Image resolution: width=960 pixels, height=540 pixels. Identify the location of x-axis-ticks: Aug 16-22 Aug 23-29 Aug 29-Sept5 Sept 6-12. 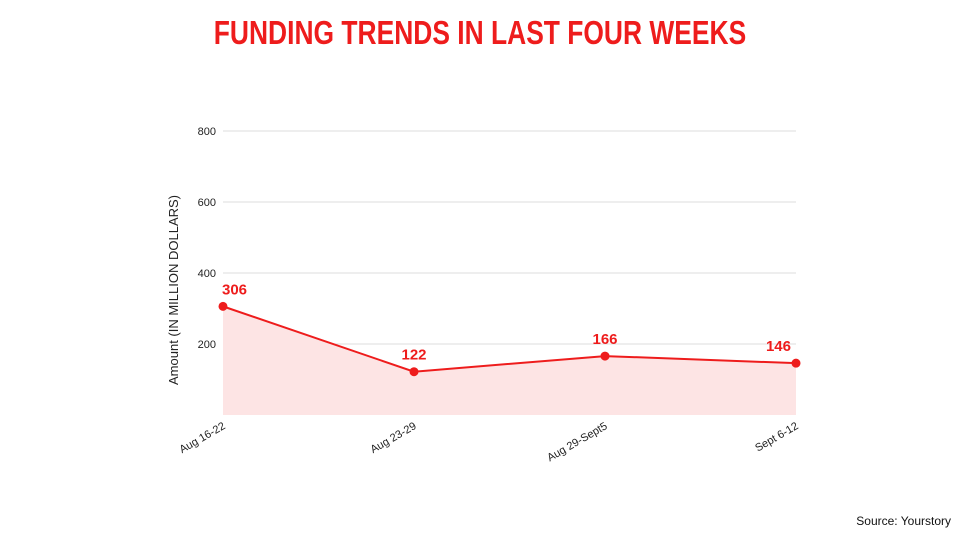
(489, 442).